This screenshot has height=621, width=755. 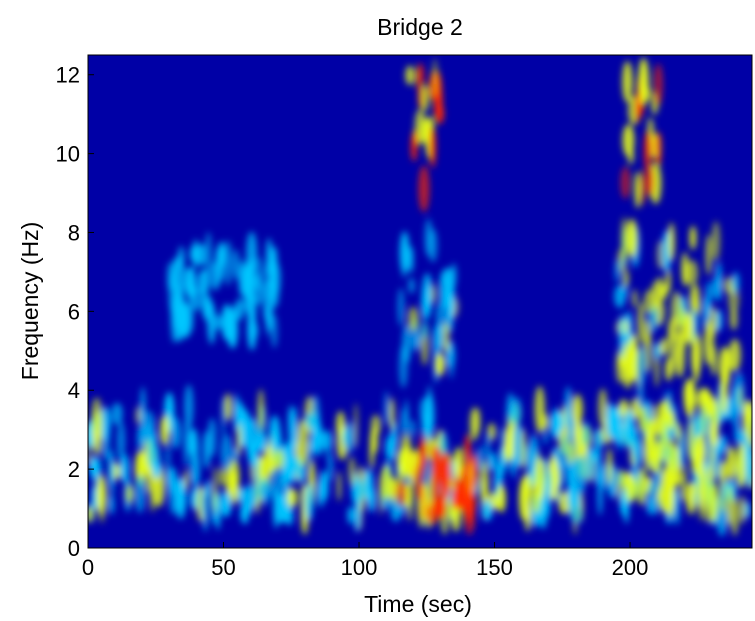 I want to click on y-tick-label: 4, so click(x=74, y=390).